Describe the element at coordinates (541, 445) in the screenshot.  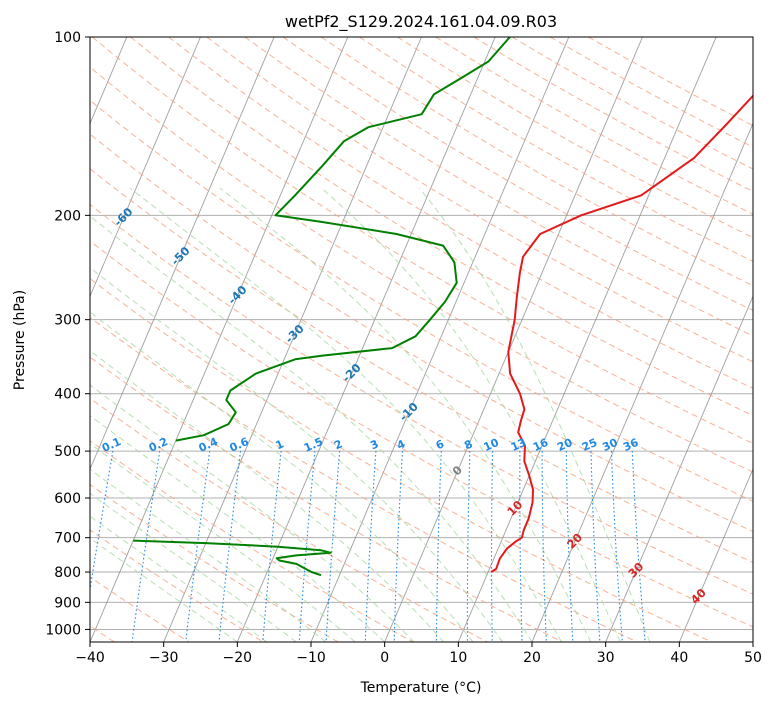
I see `mixing-ratio-label: 16` at that location.